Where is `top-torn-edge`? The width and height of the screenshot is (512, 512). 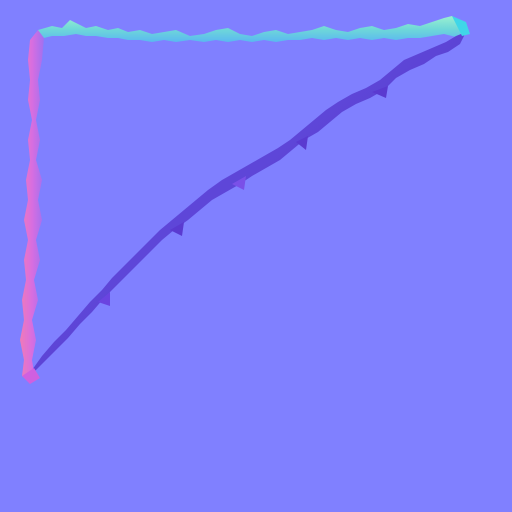 top-torn-edge is located at coordinates (252, 29).